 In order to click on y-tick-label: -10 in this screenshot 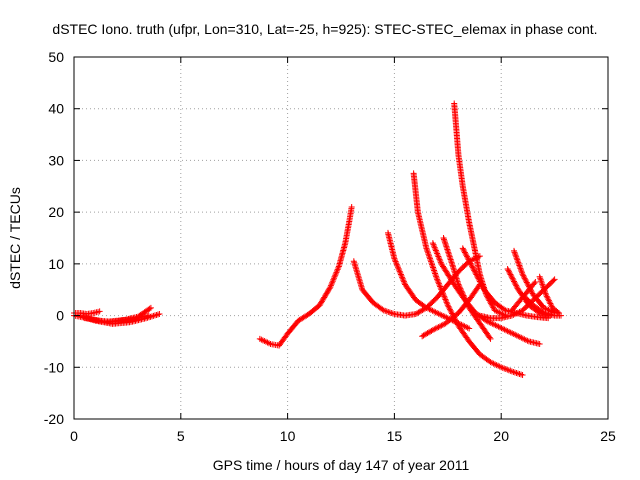, I will do `click(54, 367)`.